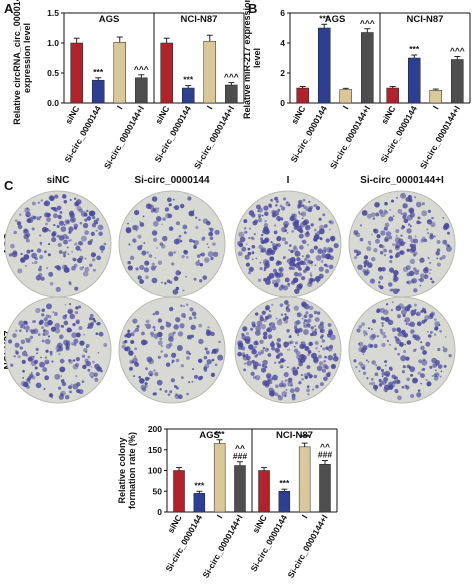 The image size is (474, 586). What do you see at coordinates (402, 350) in the screenshot?
I see `plate-disc` at bounding box center [402, 350].